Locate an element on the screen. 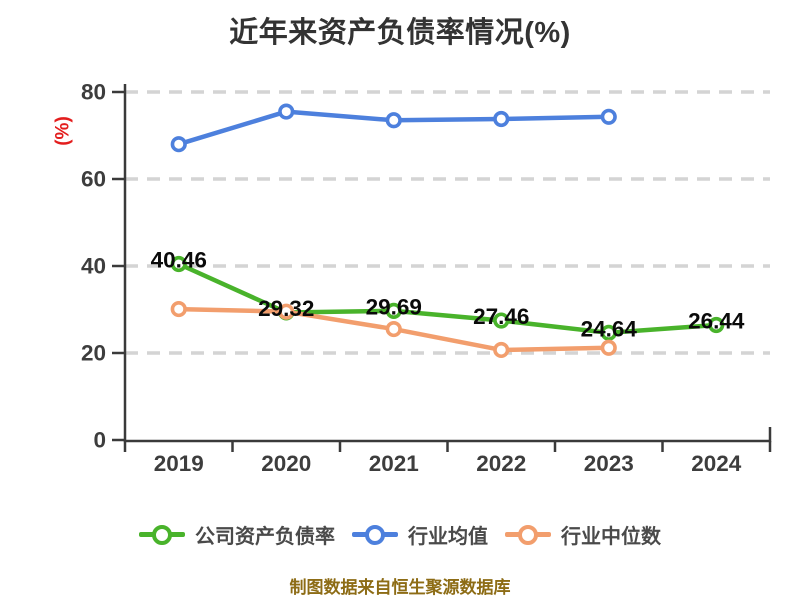 This screenshot has height=600, width=800. y-tick-label: 20 is located at coordinates (93, 353).